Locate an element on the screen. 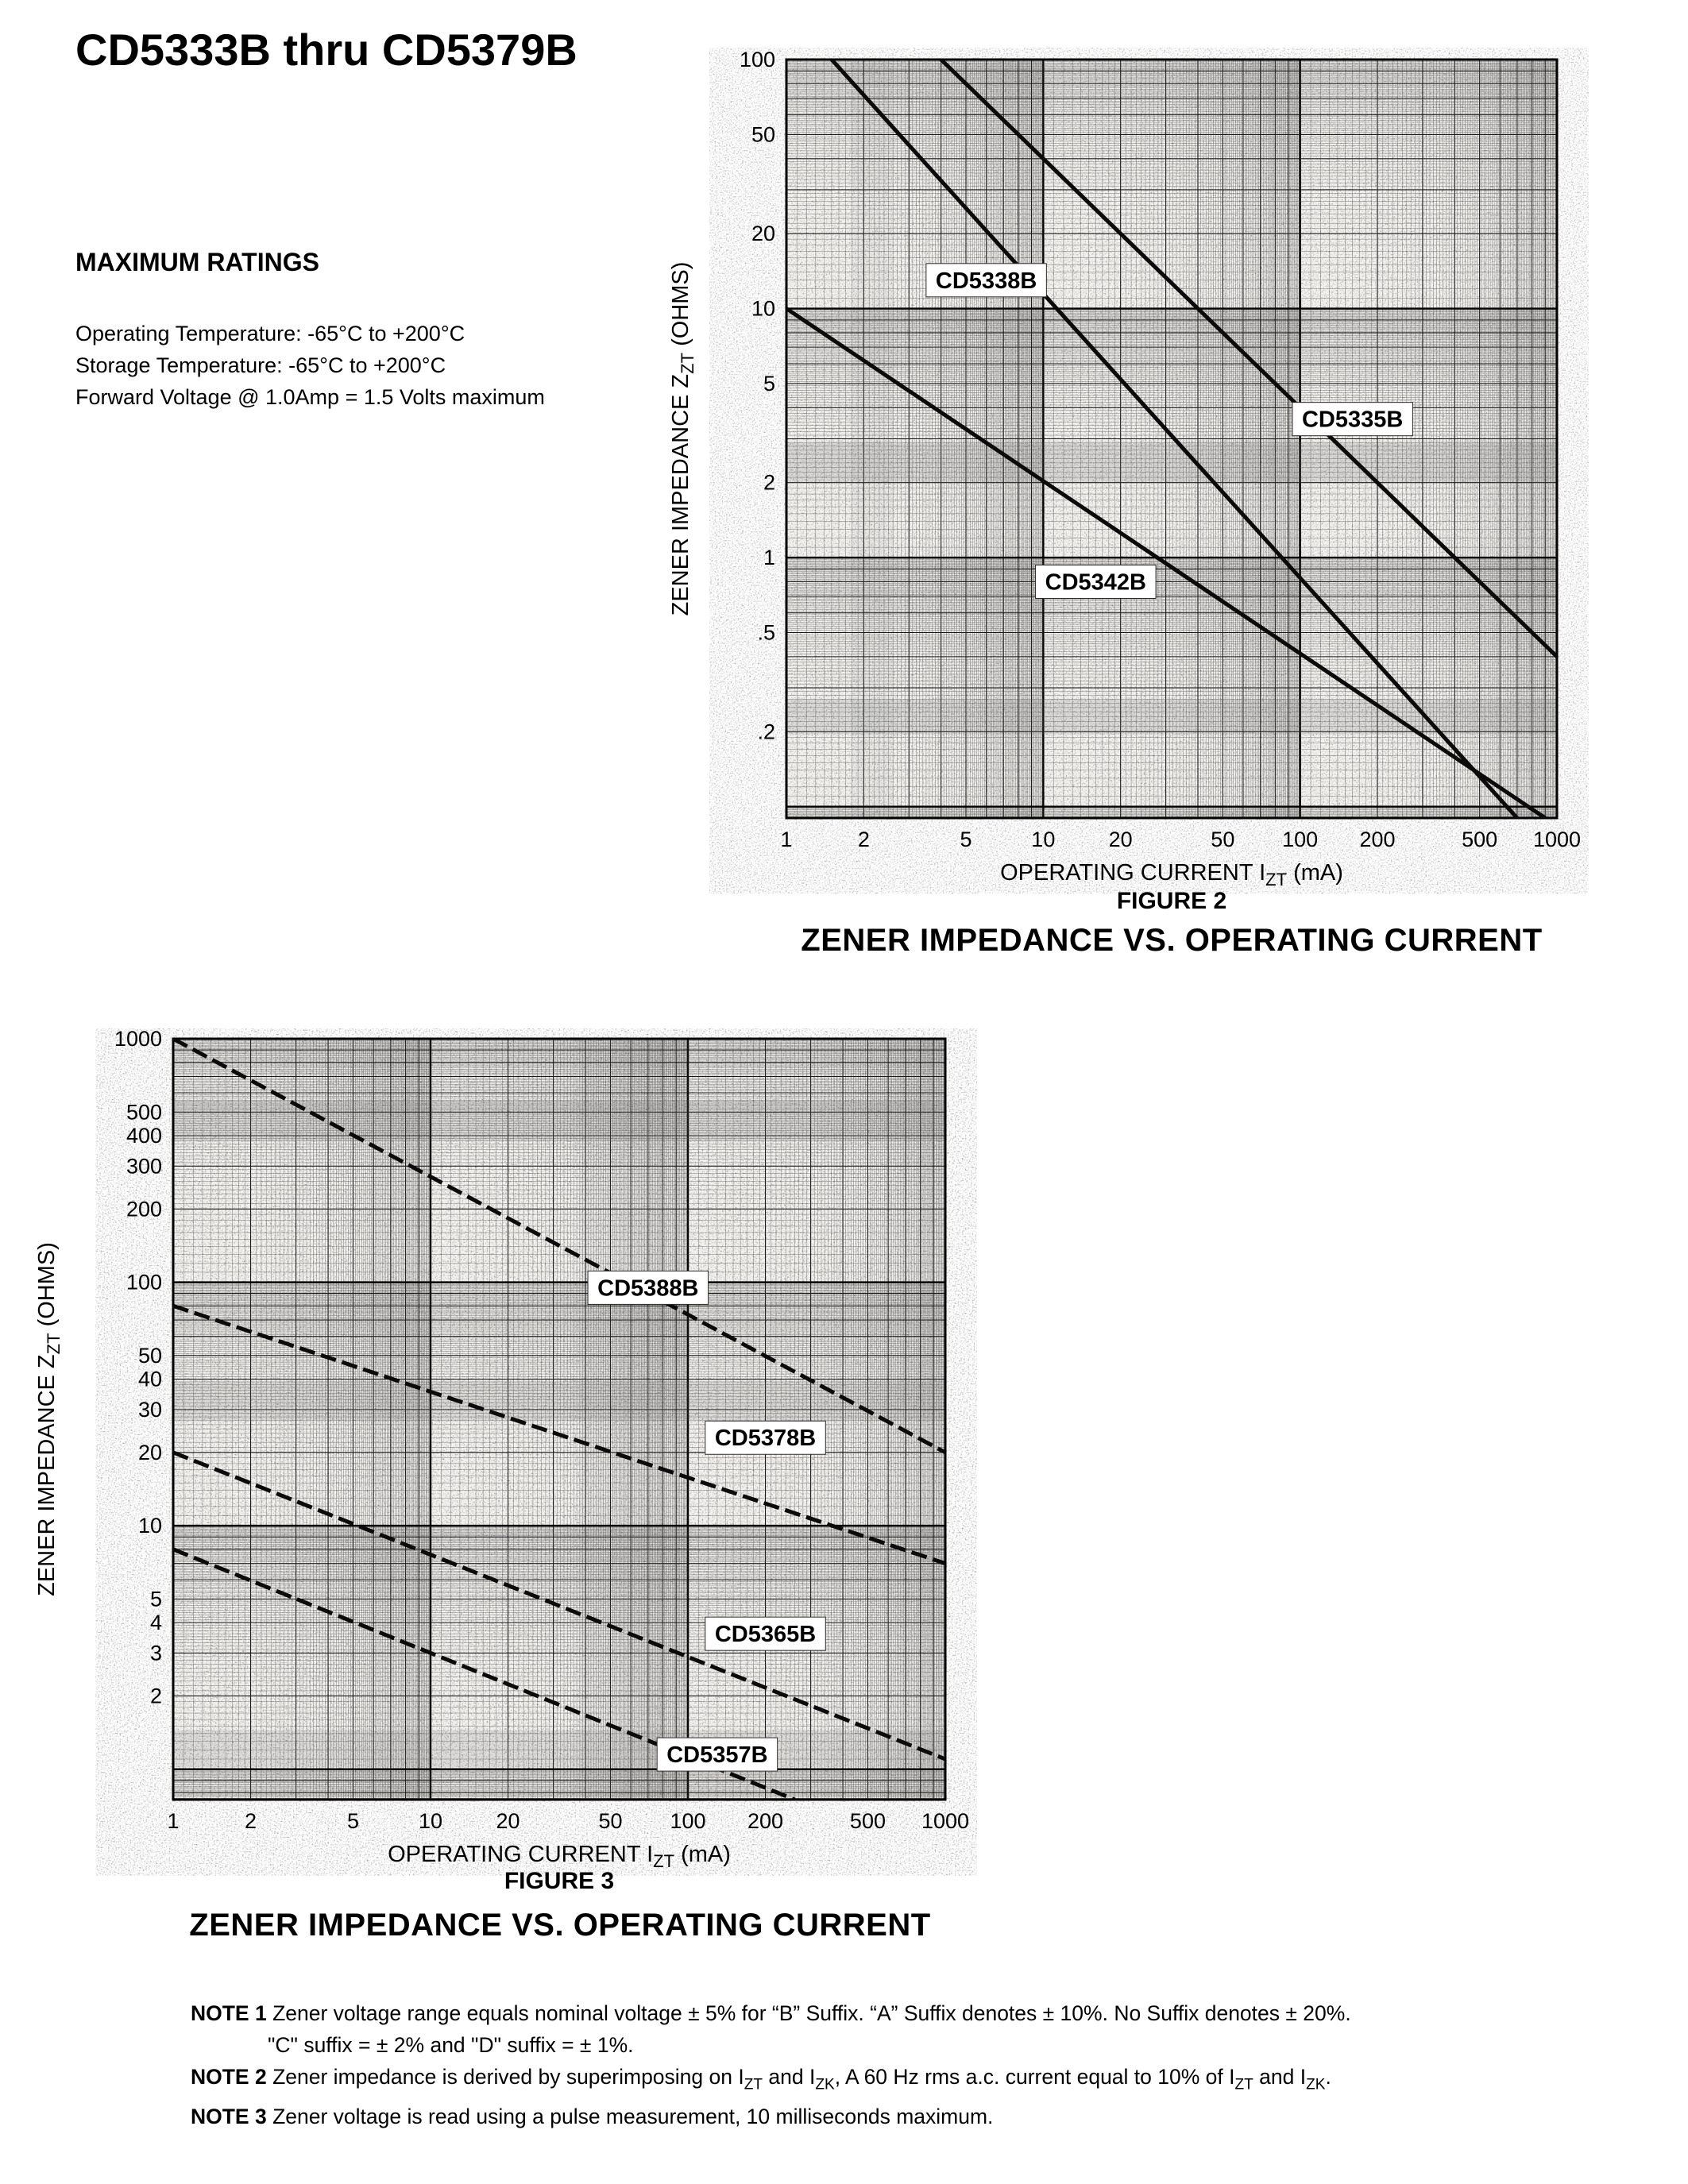 The image size is (1688, 2184). figure3-caption: FIGURE 3 is located at coordinates (559, 1881).